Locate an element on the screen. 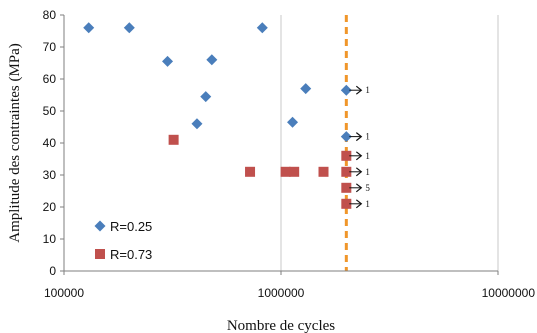  legend-label-0: R=0.25 is located at coordinates (131, 226).